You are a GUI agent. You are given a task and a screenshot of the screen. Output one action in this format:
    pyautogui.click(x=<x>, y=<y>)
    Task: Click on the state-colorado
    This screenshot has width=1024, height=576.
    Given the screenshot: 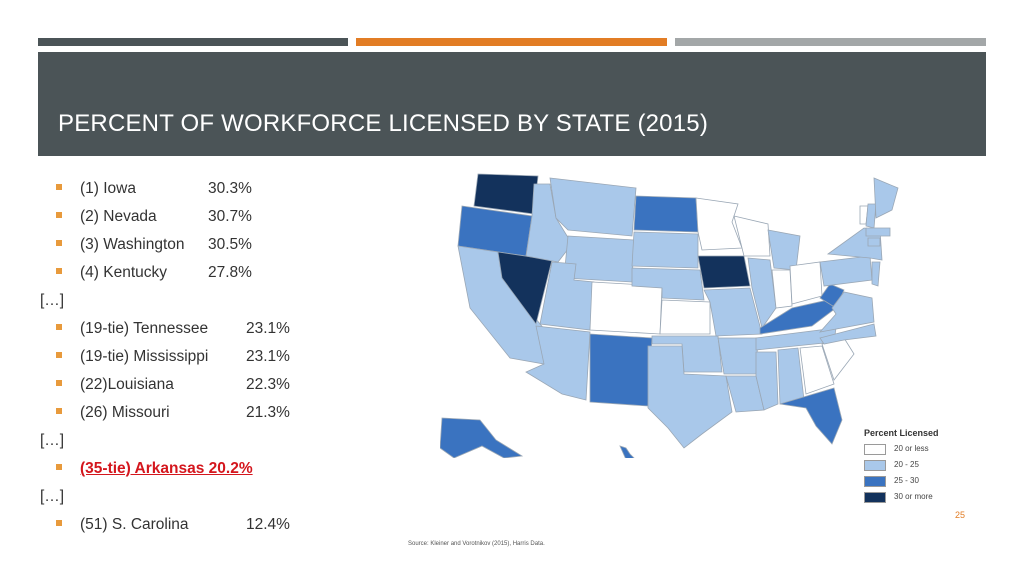 What is the action you would take?
    pyautogui.click(x=626, y=308)
    